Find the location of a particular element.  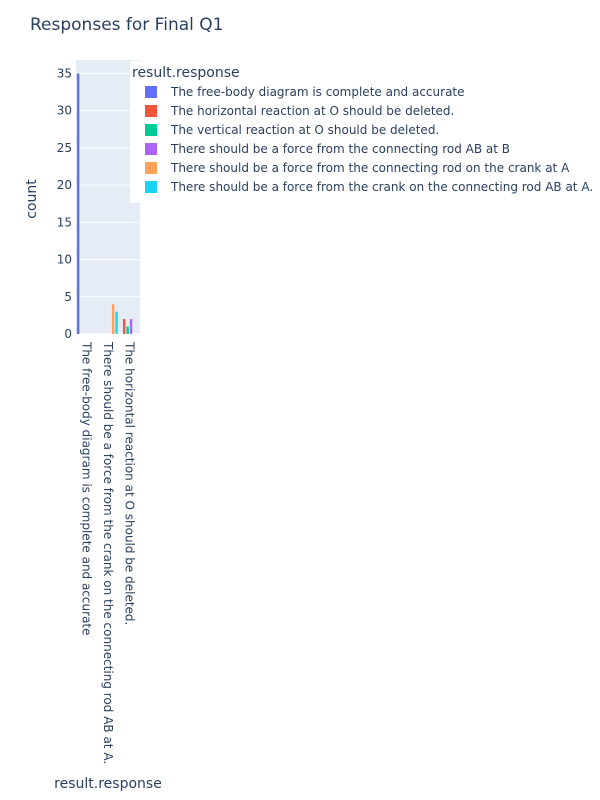

y-tick-label: 0 is located at coordinates (68, 334).